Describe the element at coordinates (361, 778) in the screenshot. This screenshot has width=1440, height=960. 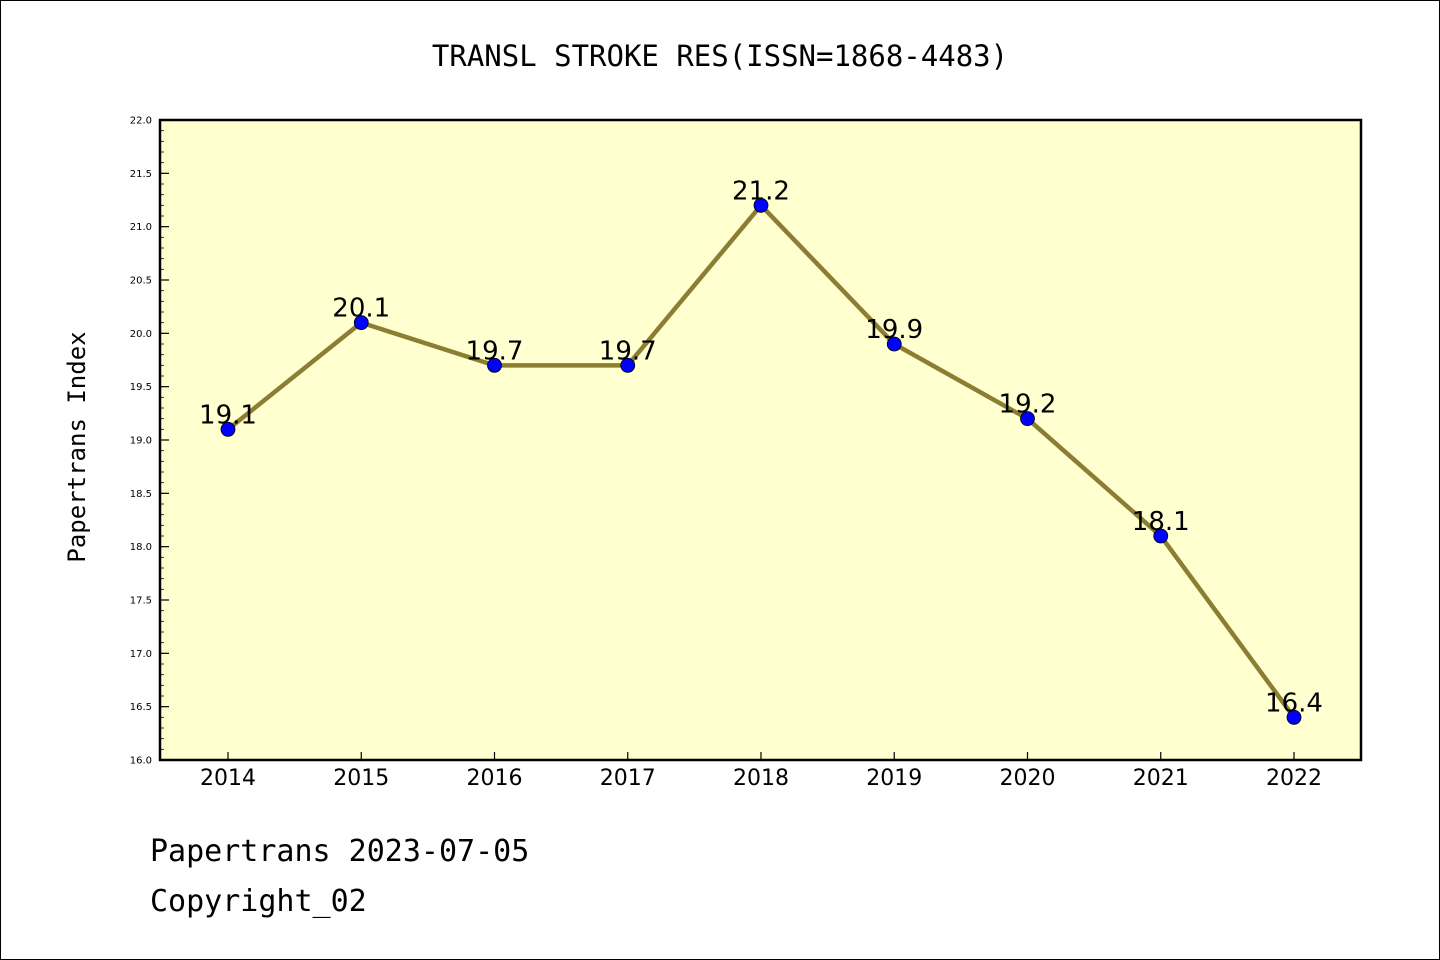
I see `x-tick-label: 2015` at that location.